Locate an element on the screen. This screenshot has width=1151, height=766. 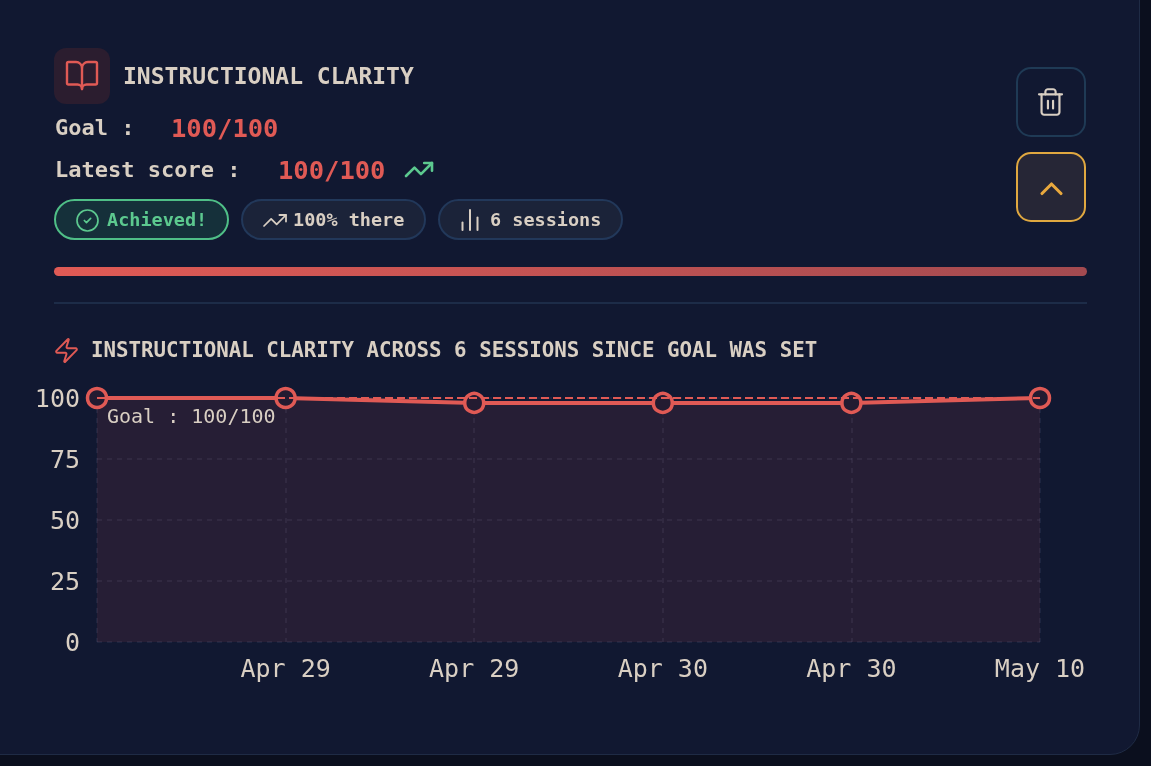
ref-line-label: Goal : 100/100 is located at coordinates (191, 416).